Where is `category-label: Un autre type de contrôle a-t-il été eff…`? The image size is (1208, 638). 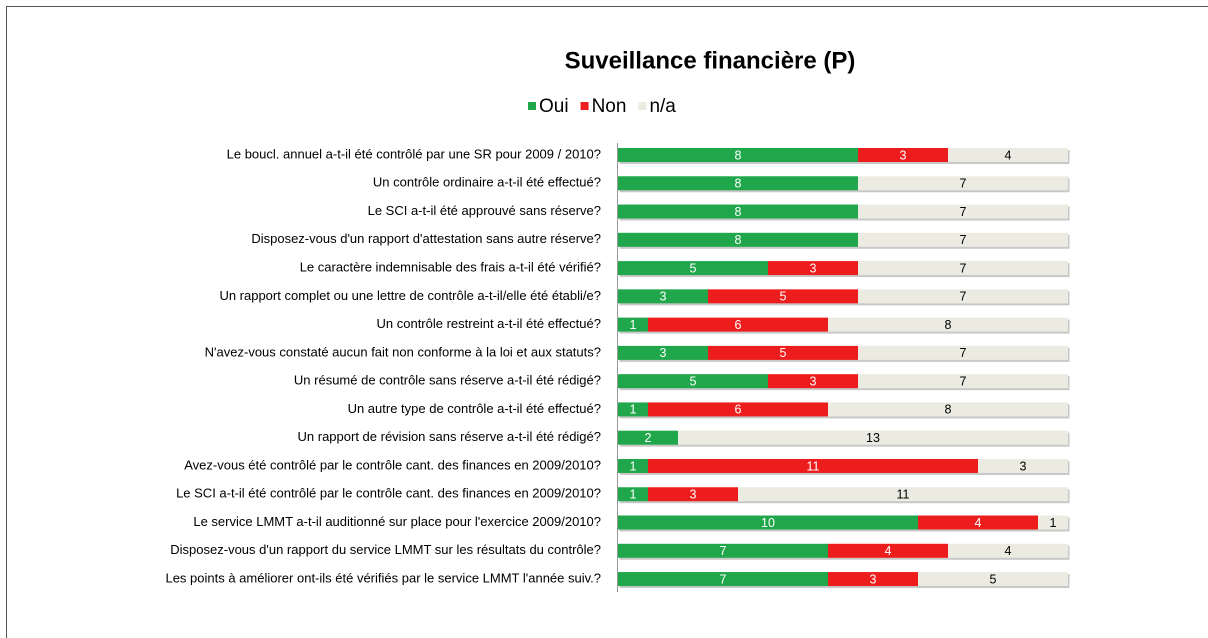 category-label: Un autre type de contrôle a-t-il été eff… is located at coordinates (474, 408).